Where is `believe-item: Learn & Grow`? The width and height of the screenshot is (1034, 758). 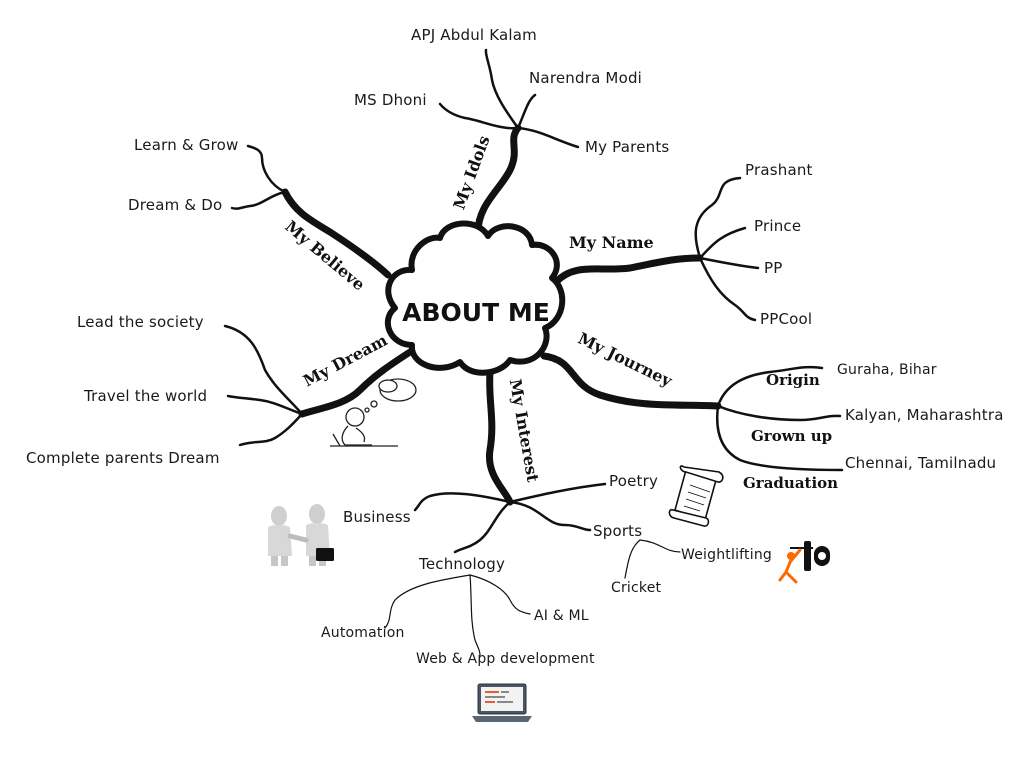 believe-item: Learn & Grow is located at coordinates (186, 145).